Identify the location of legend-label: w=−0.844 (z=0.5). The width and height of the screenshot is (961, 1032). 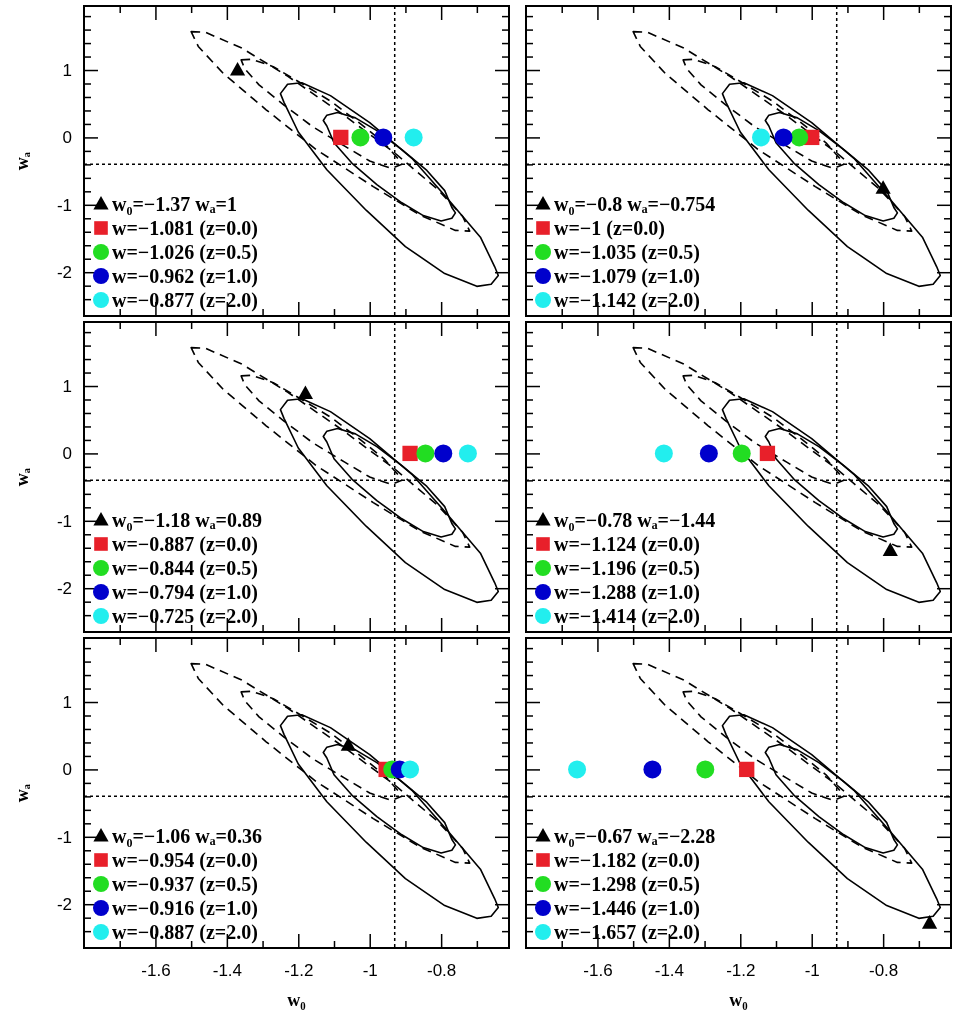
(185, 568).